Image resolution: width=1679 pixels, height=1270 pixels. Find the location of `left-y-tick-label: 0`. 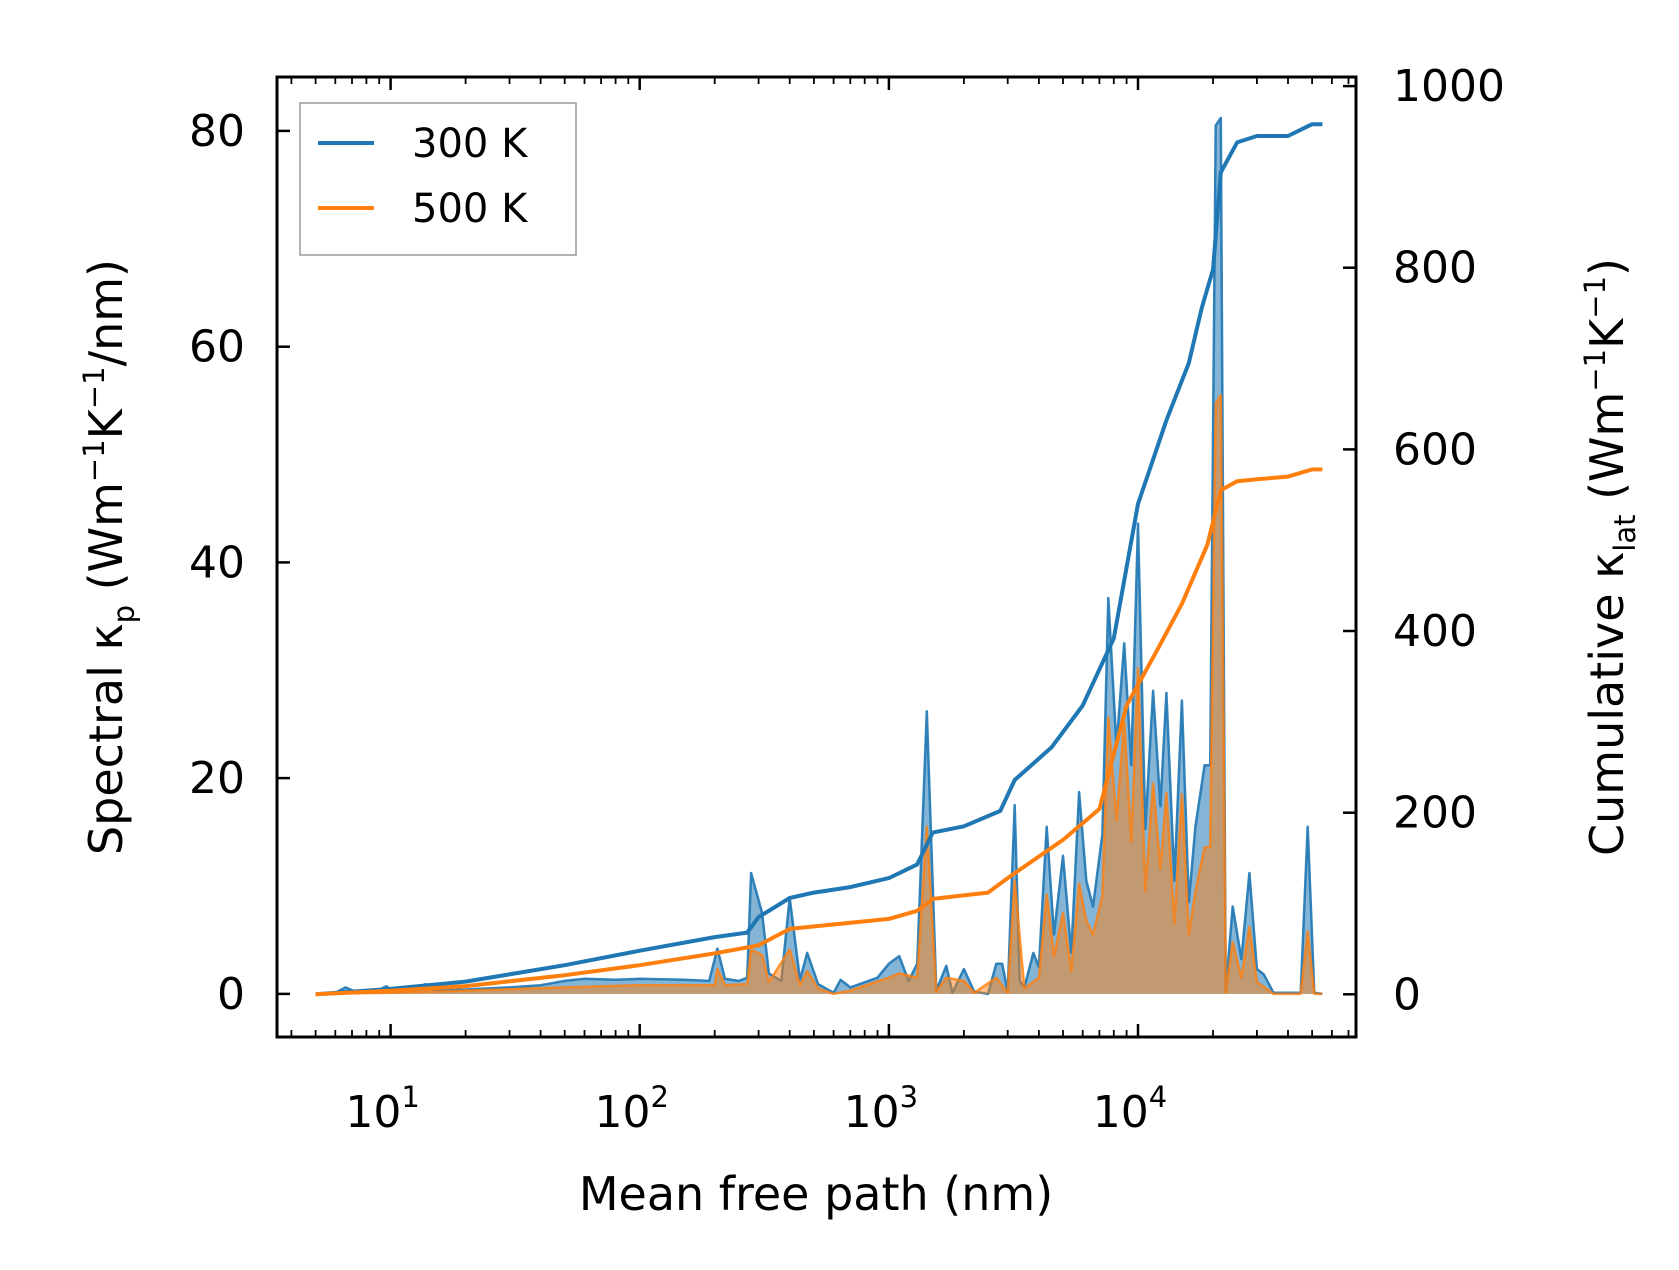

left-y-tick-label: 0 is located at coordinates (231, 994).